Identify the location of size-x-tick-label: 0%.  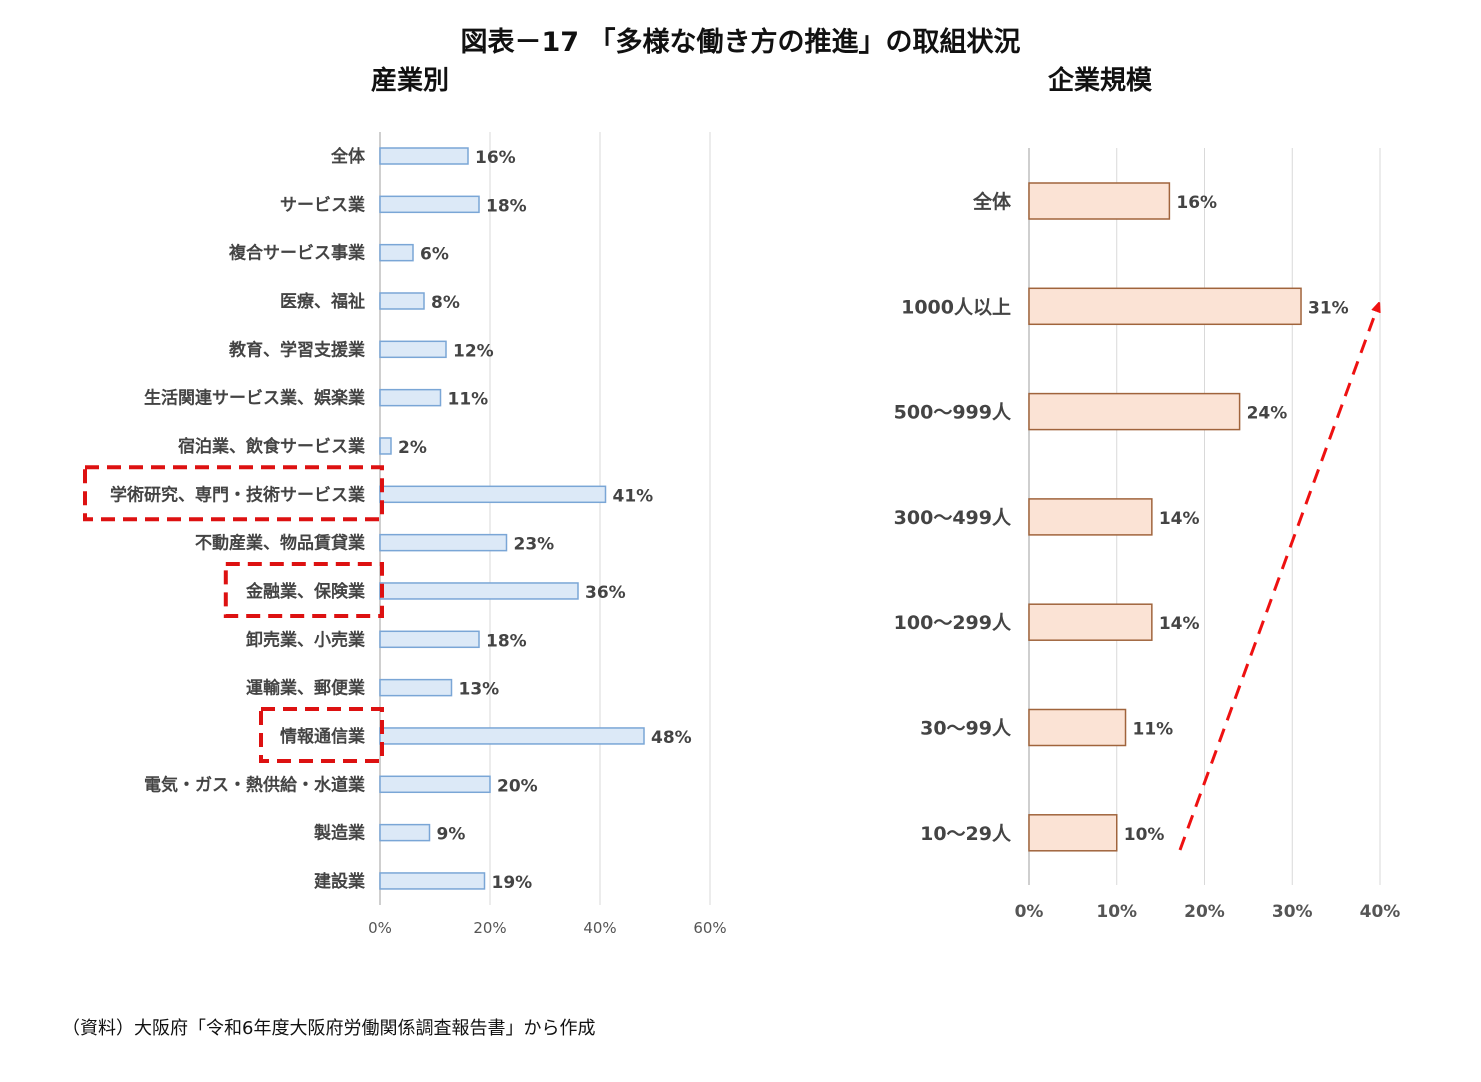
(1029, 912).